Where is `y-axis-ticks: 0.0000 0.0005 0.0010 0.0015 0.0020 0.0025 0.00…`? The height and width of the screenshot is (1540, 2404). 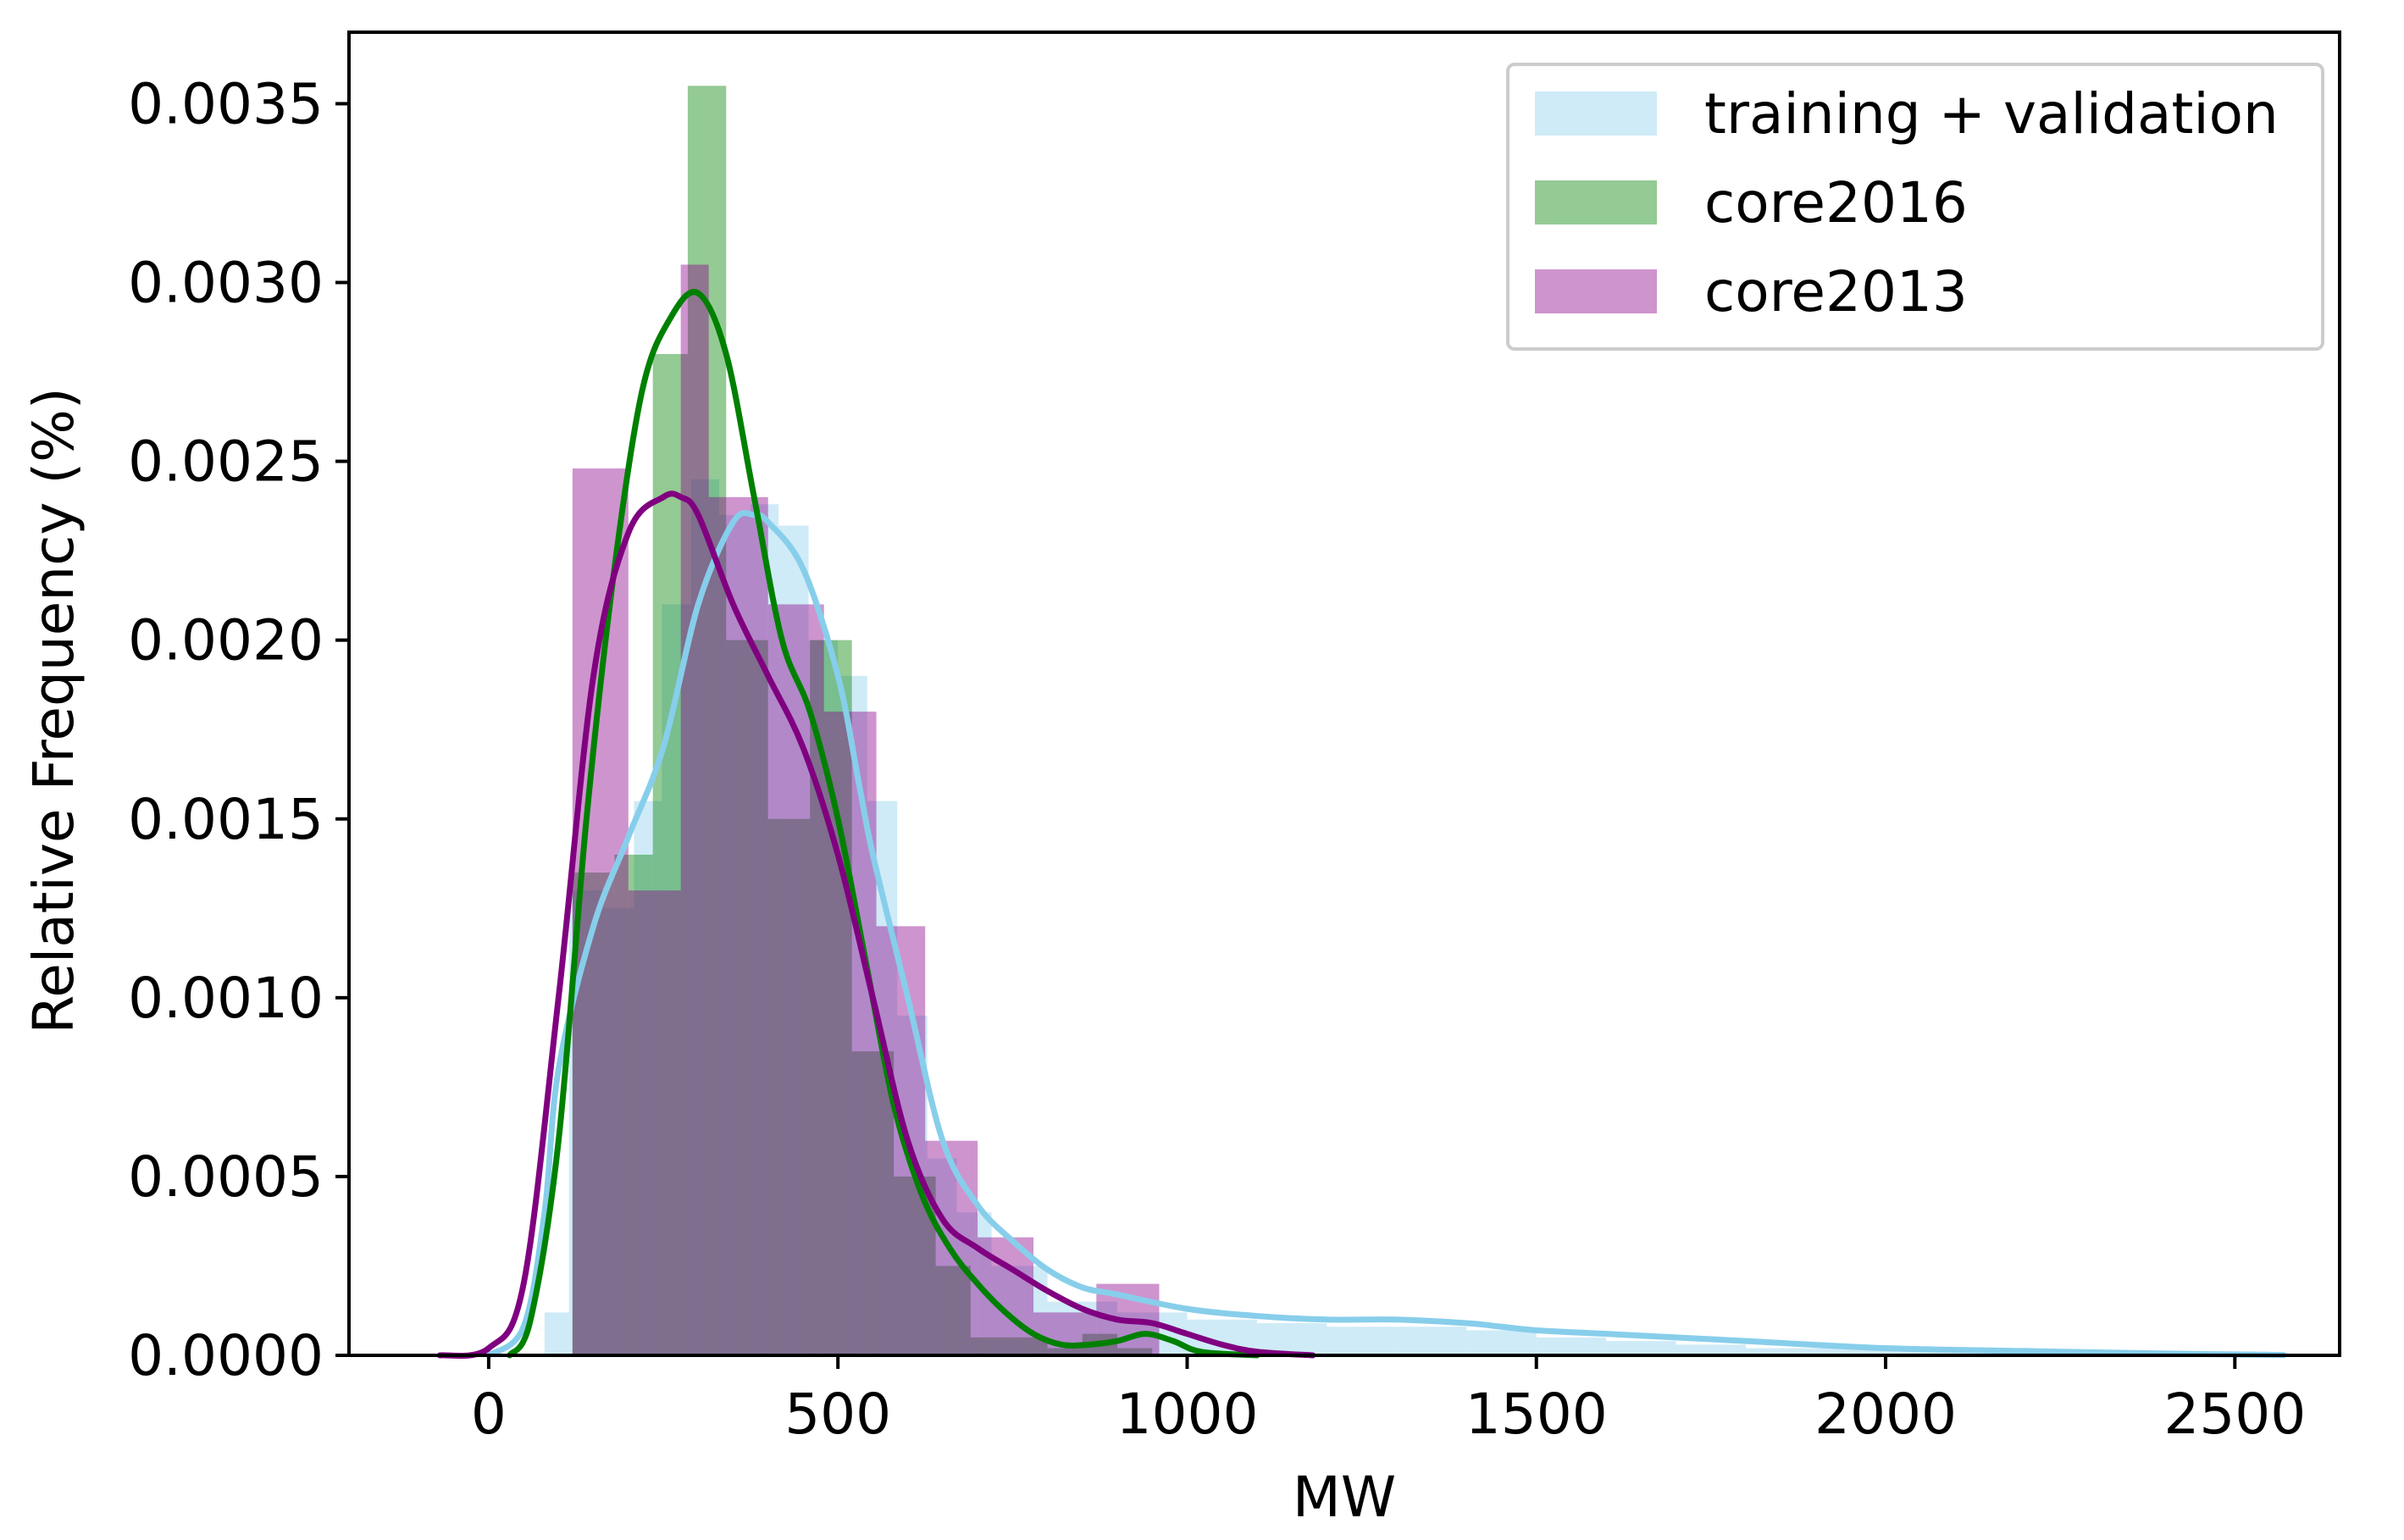
y-axis-ticks: 0.0000 0.0005 0.0010 0.0015 0.0020 0.0025 0.00… is located at coordinates (239, 729).